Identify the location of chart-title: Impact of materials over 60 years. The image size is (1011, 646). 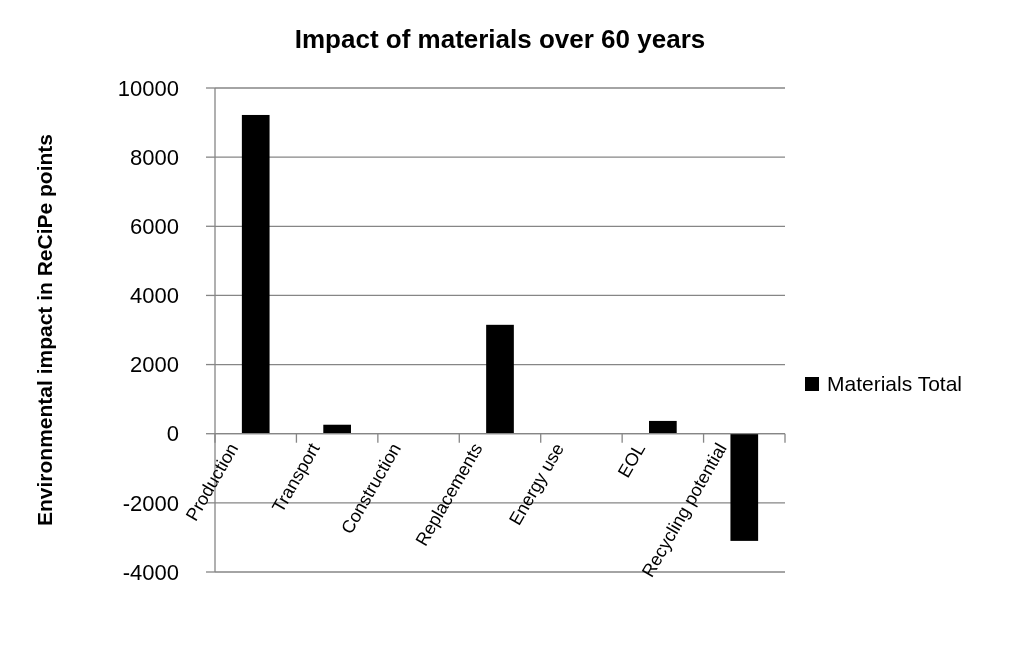
(500, 39).